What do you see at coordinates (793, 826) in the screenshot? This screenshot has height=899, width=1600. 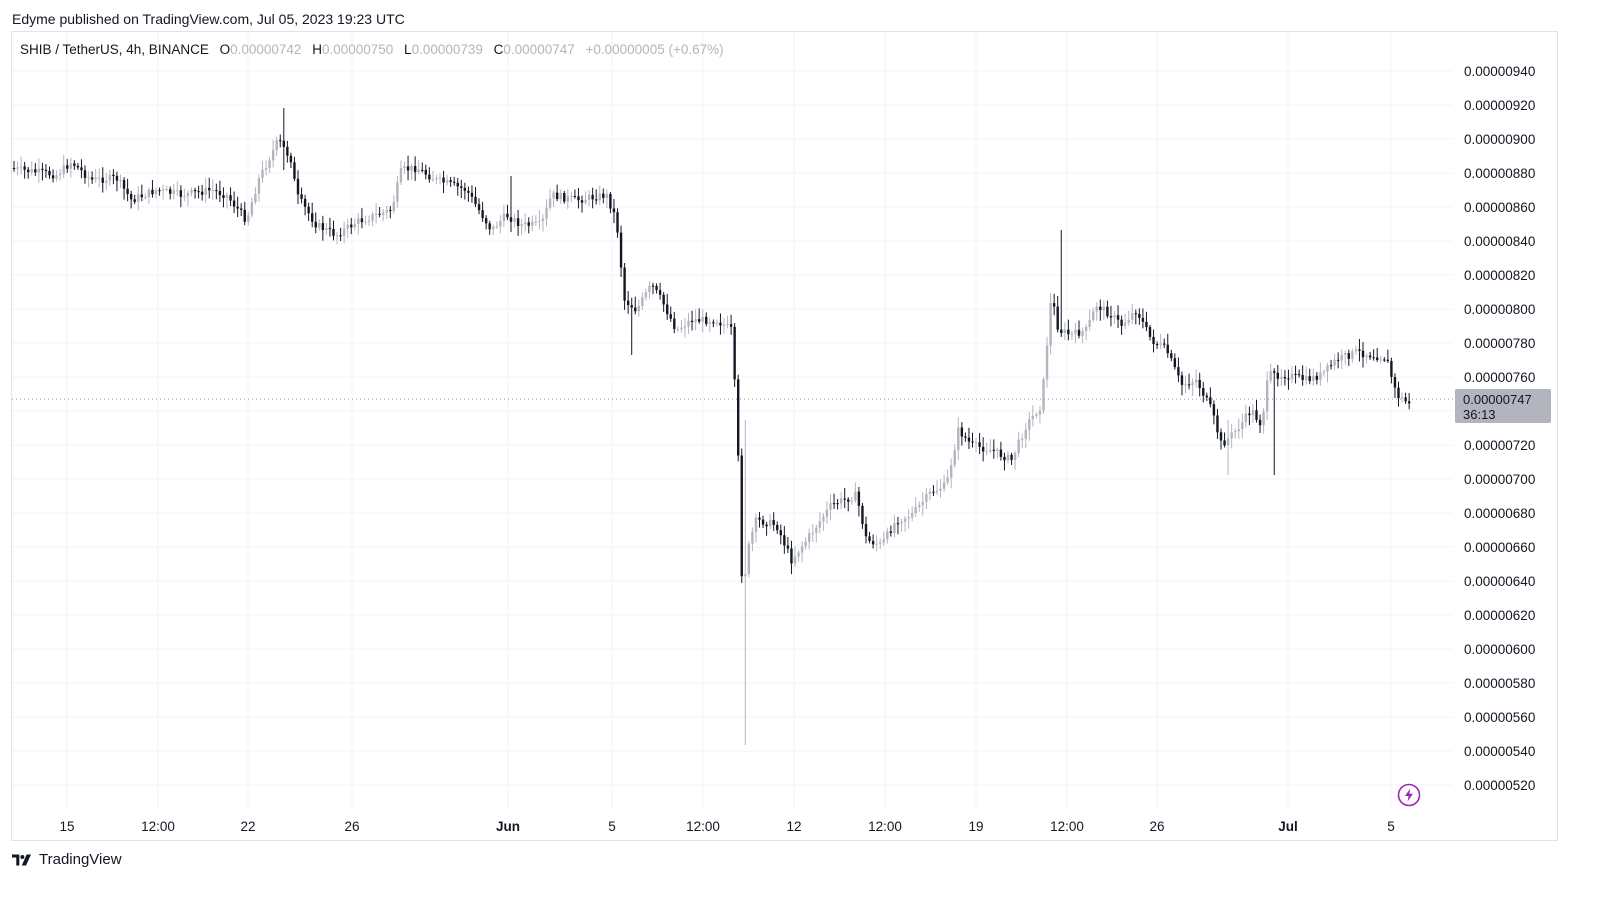 I see `time-tick-label: 12` at bounding box center [793, 826].